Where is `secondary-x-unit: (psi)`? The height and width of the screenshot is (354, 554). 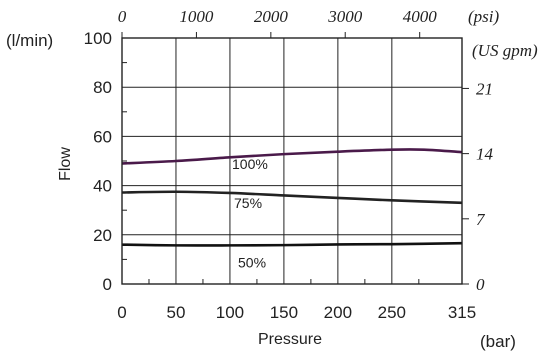 secondary-x-unit: (psi) is located at coordinates (484, 16).